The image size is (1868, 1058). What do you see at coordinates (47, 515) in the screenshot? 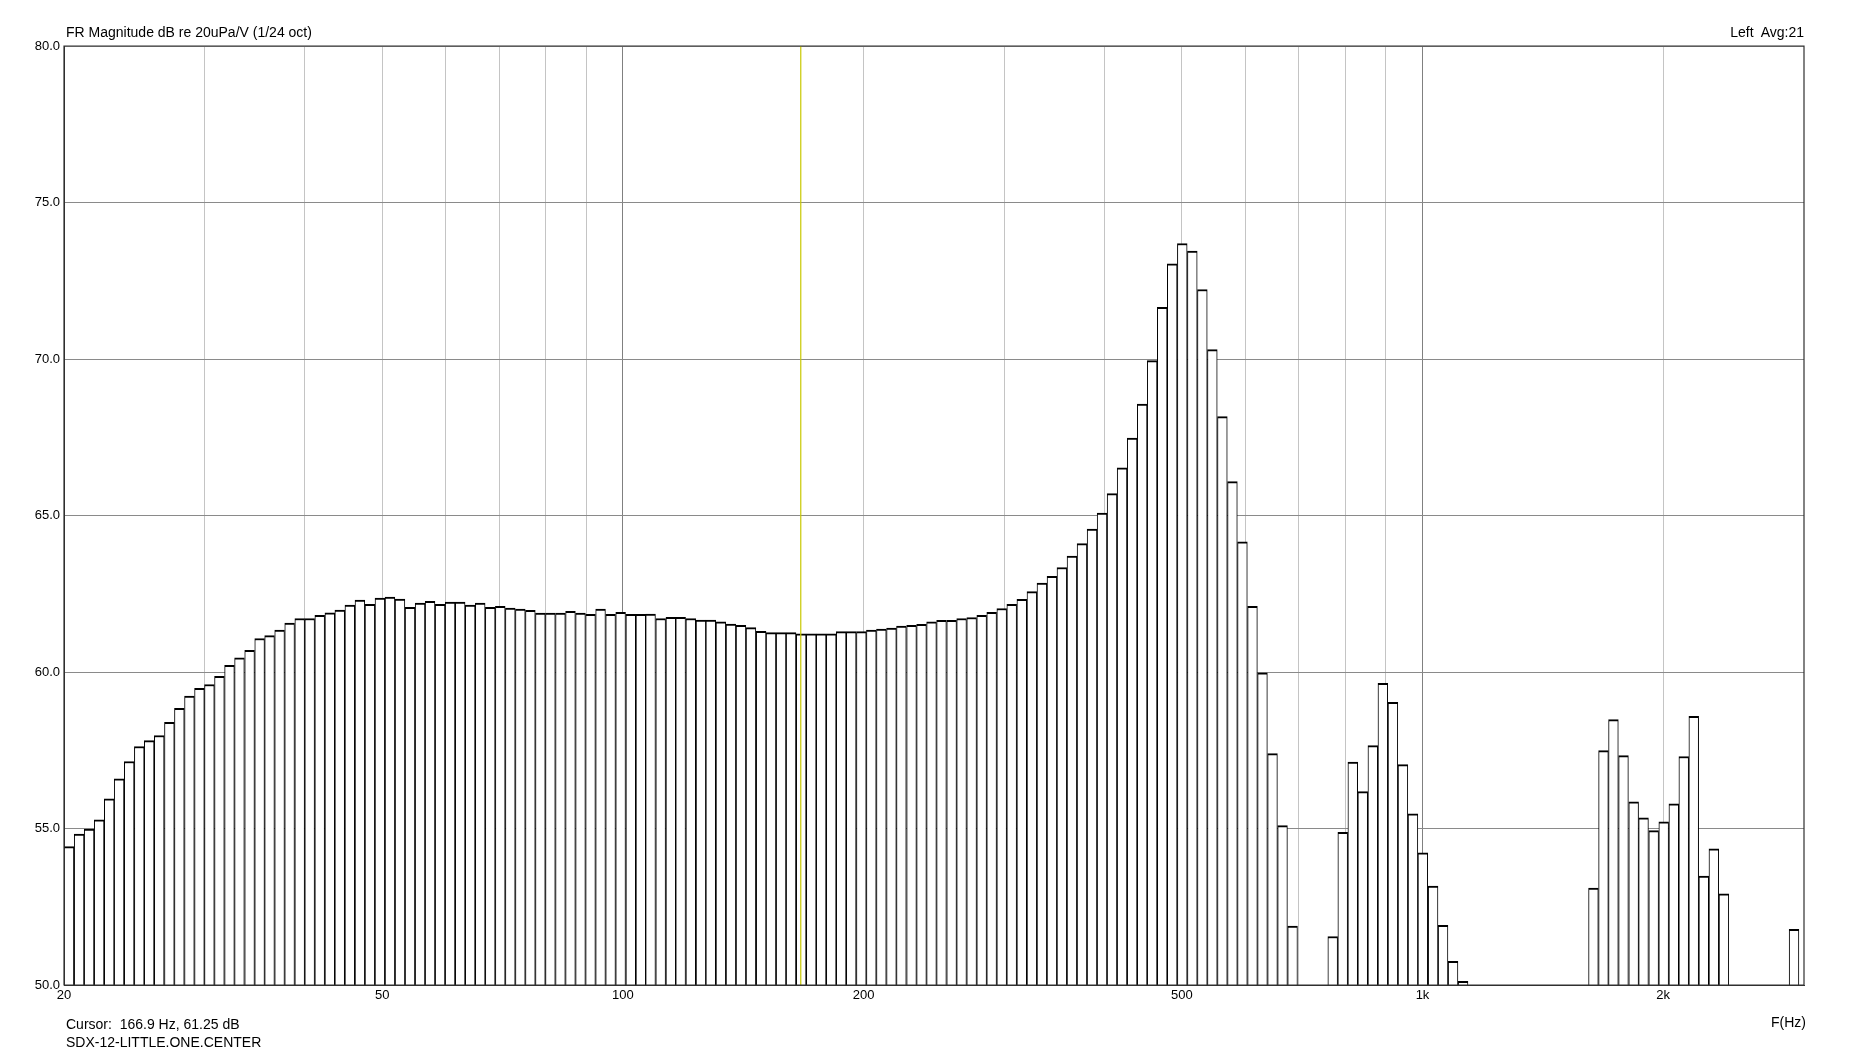
I see `y-tick-label: 65.0` at bounding box center [47, 515].